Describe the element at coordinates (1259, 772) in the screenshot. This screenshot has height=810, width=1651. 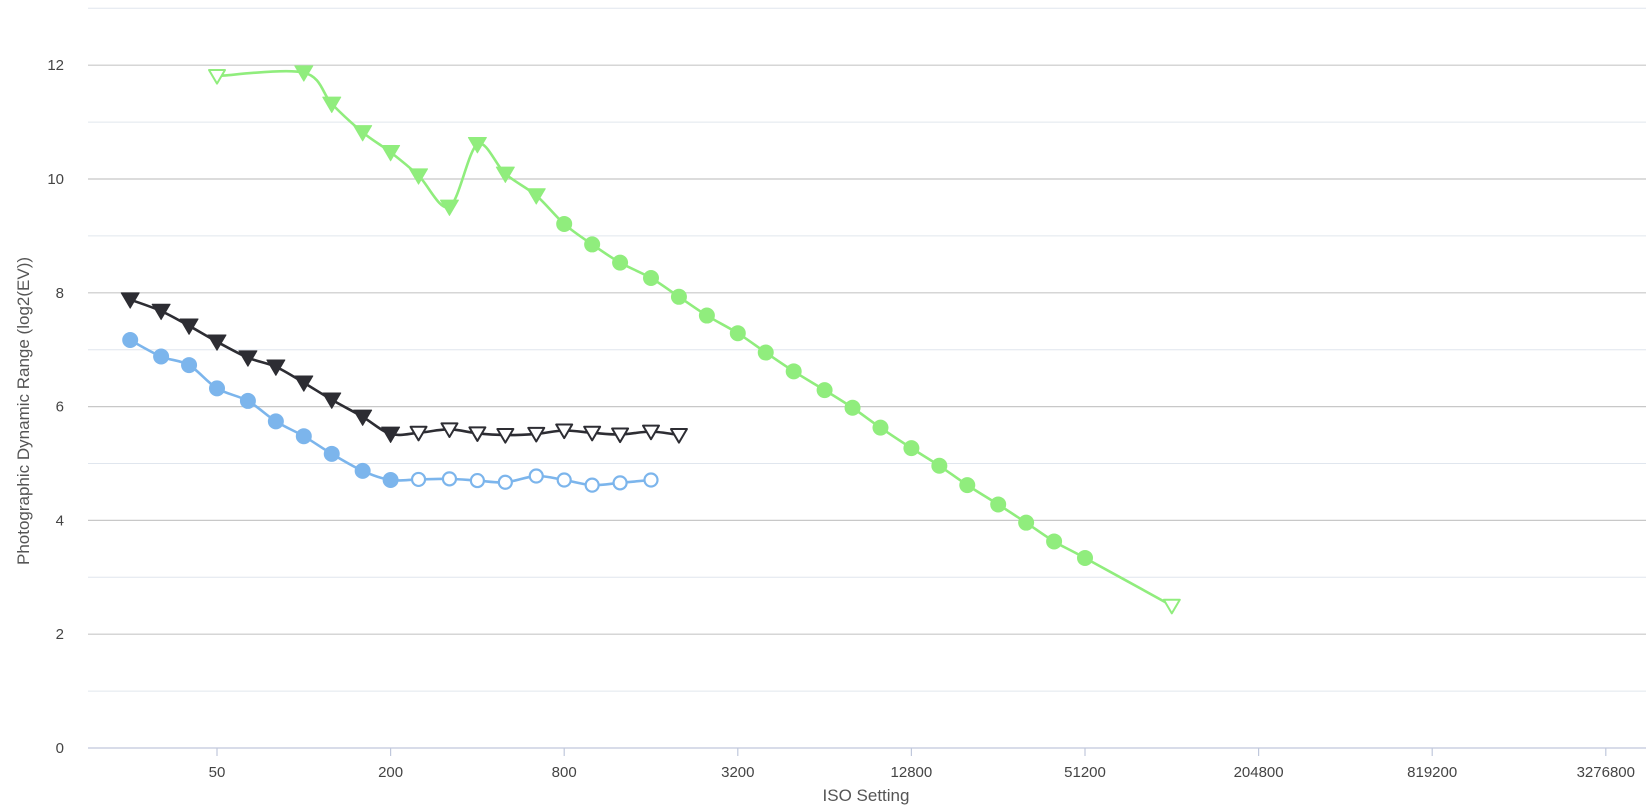
I see `x-tick-label: 204800` at that location.